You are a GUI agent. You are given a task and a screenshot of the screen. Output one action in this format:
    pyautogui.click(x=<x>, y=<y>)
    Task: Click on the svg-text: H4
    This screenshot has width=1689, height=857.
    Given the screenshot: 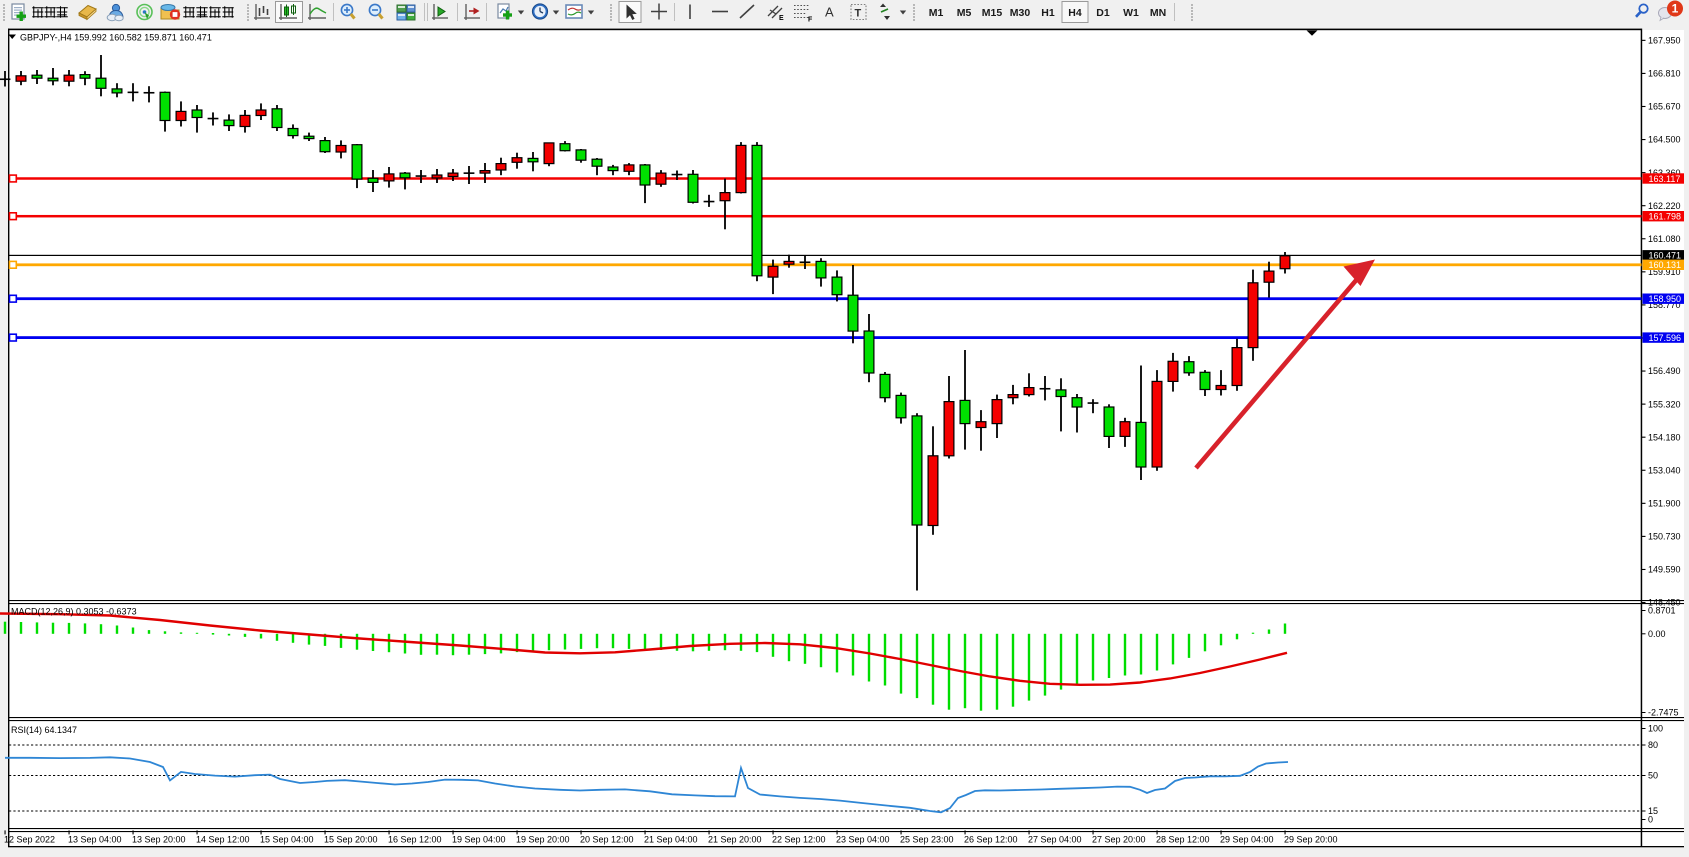 What is the action you would take?
    pyautogui.click(x=1075, y=13)
    